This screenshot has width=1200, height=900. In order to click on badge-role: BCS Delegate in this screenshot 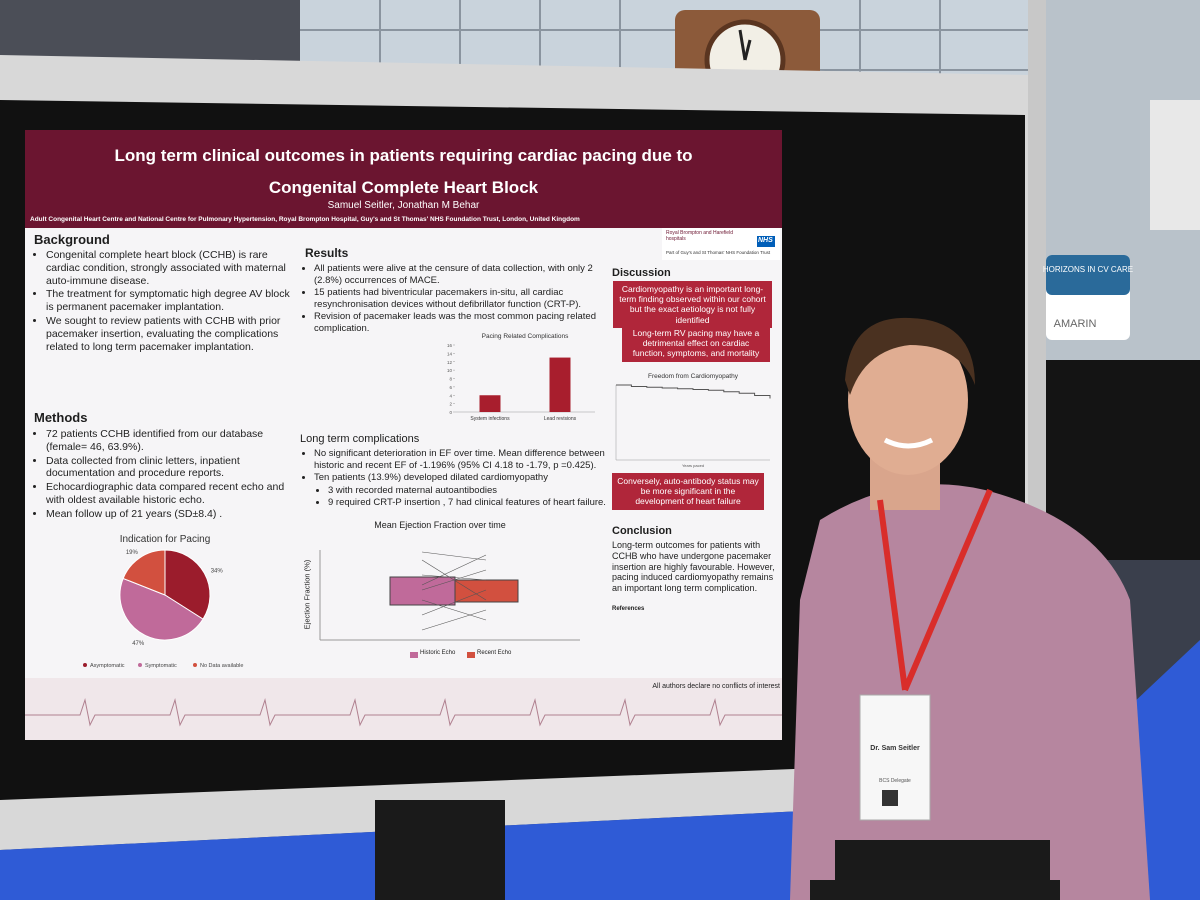, I will do `click(895, 781)`.